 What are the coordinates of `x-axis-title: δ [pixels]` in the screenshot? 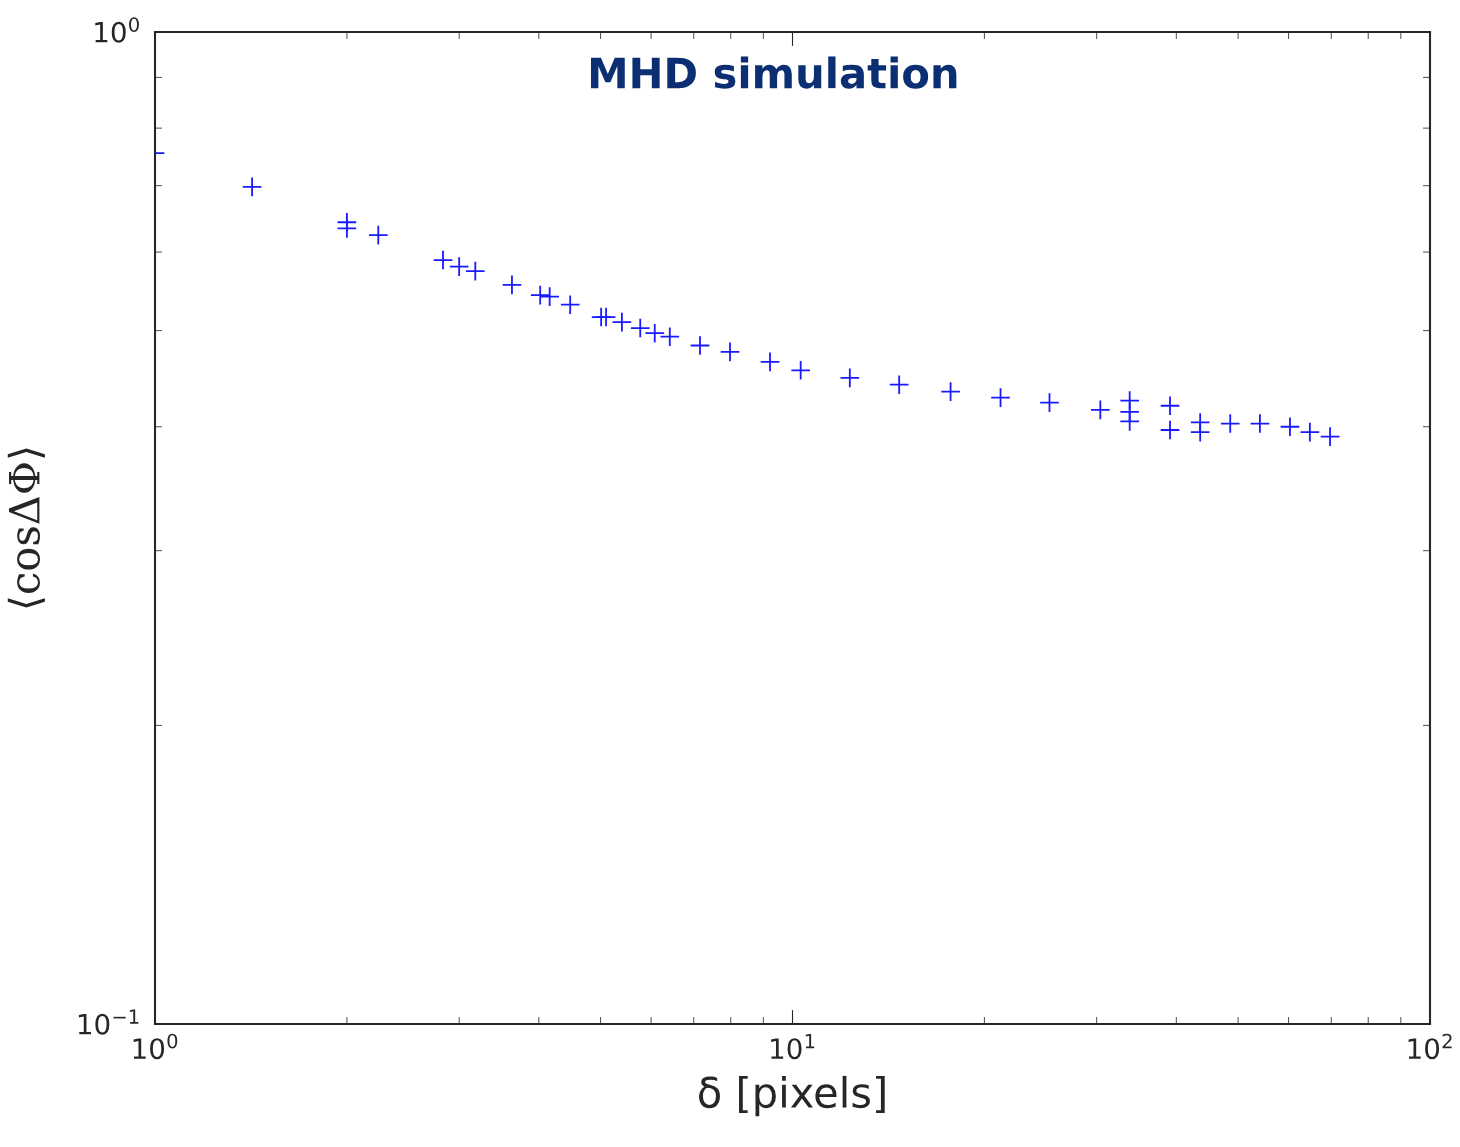 It's located at (792, 1096).